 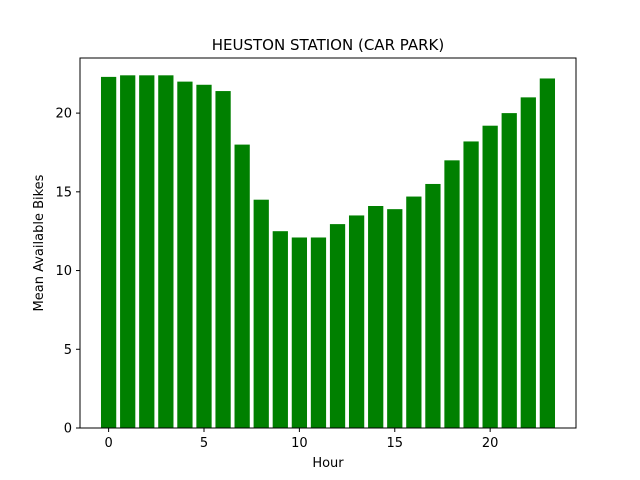 I want to click on y-axis-label: Mean Available Bikes, so click(x=39, y=242).